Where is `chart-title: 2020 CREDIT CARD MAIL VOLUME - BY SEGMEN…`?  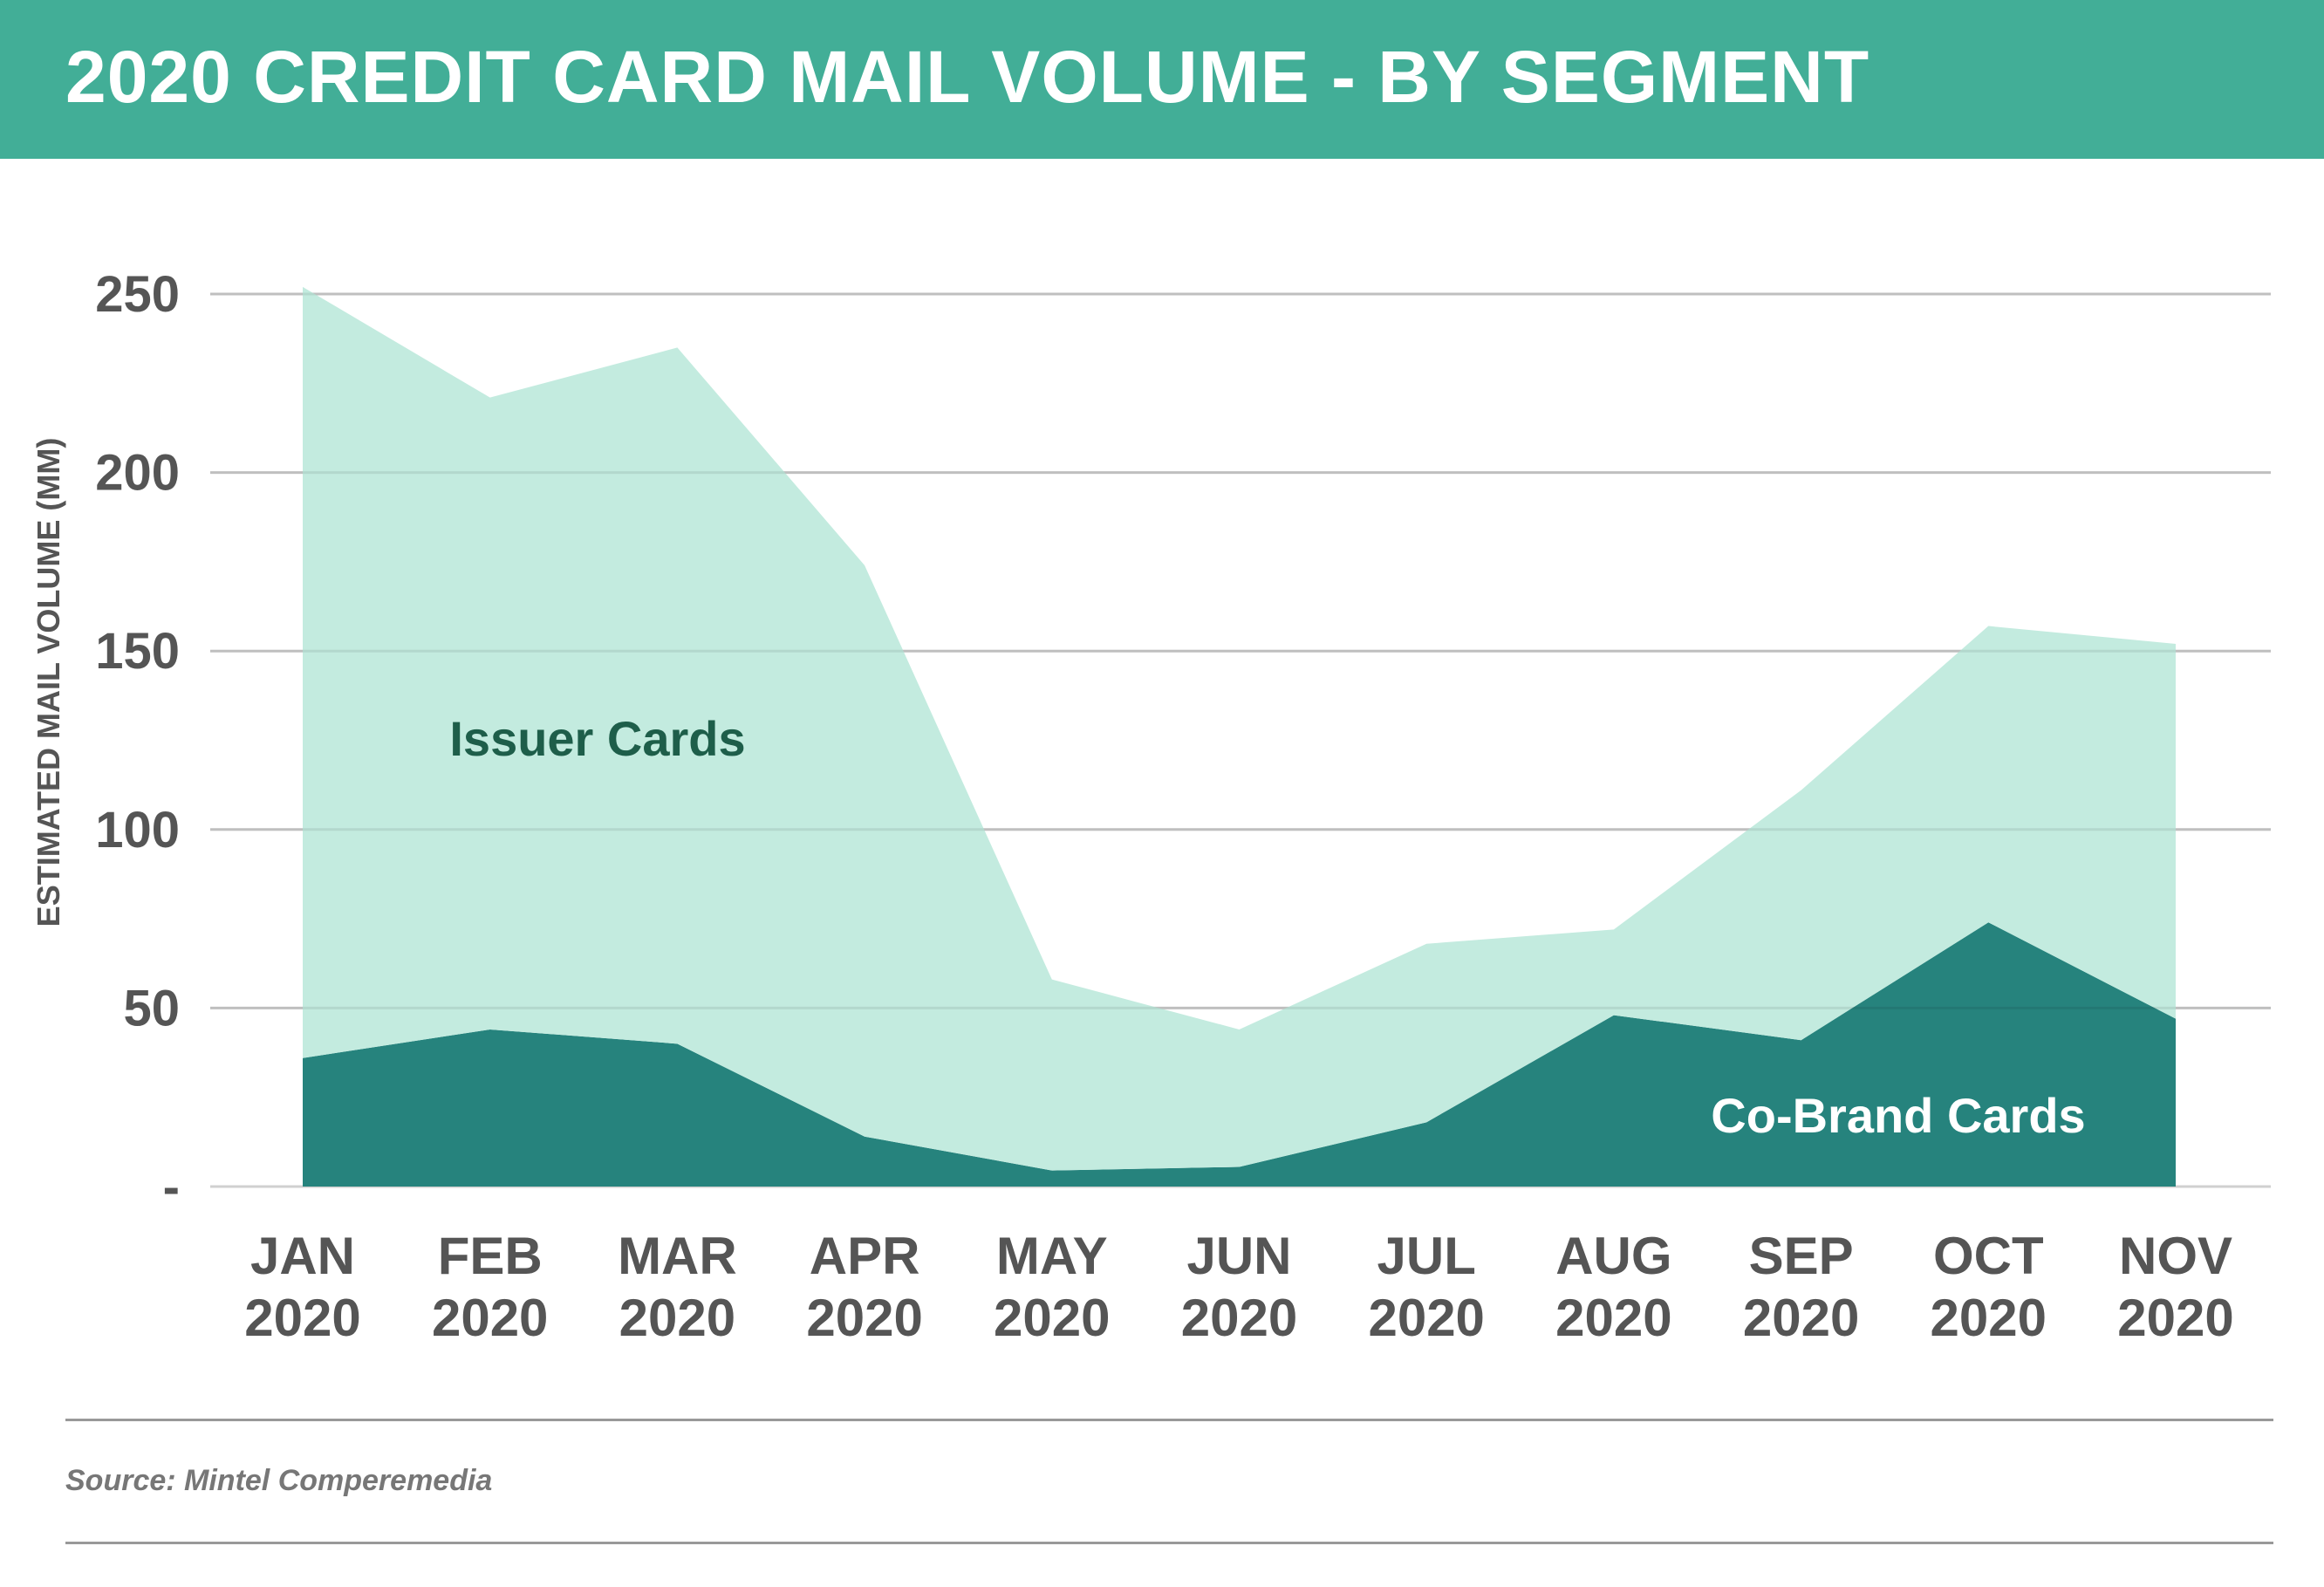 chart-title: 2020 CREDIT CARD MAIL VOLUME - BY SEGMEN… is located at coordinates (968, 77).